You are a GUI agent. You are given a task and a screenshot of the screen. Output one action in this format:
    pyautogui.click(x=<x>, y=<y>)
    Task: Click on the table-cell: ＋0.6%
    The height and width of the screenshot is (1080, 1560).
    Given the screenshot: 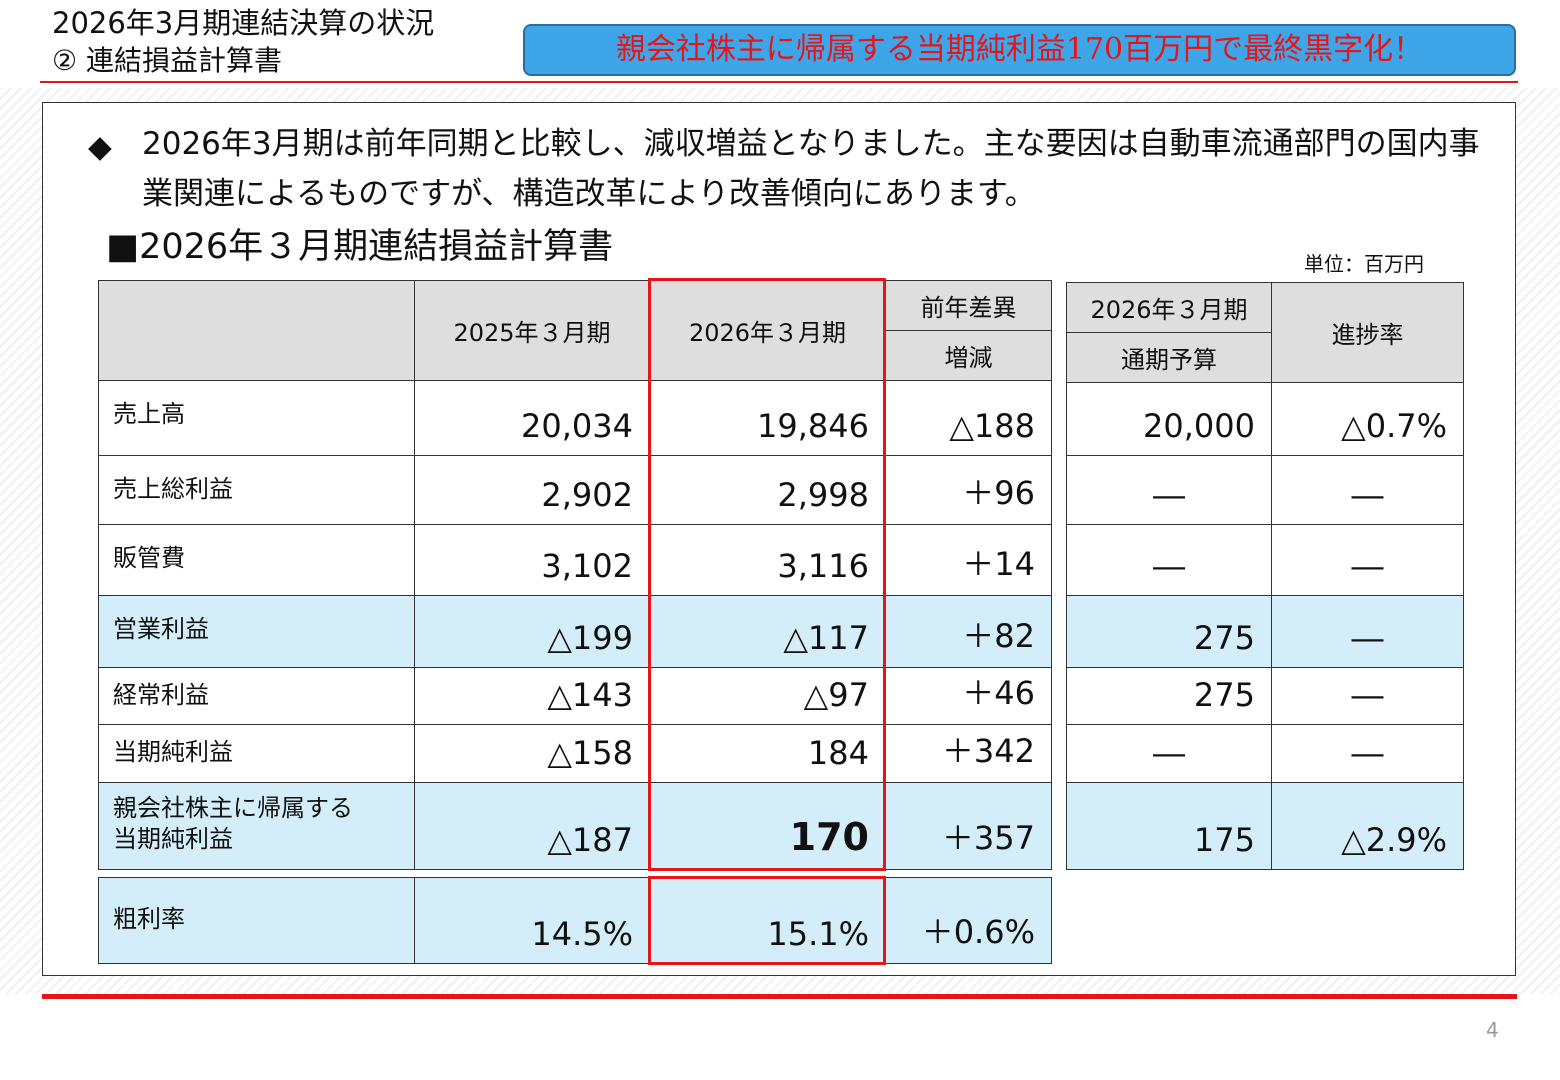 What is the action you would take?
    pyautogui.click(x=968, y=920)
    